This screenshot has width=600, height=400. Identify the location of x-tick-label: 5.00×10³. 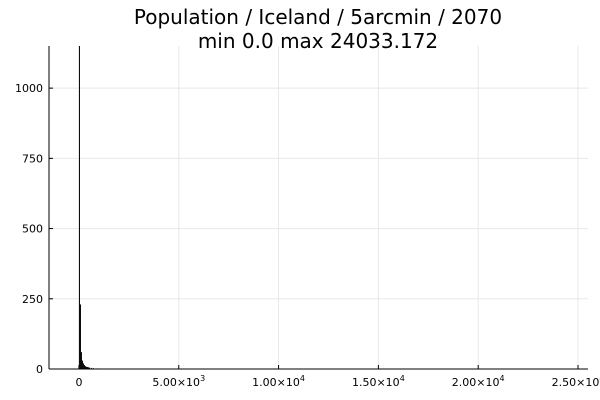
(178, 381).